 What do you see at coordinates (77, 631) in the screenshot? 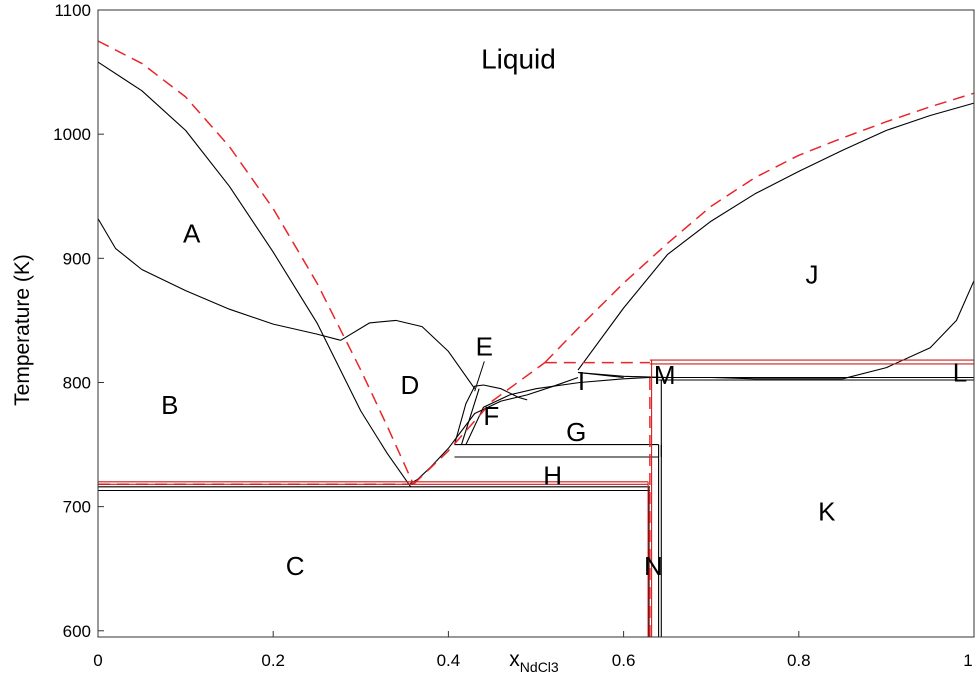
I see `y-tick-label: 600` at bounding box center [77, 631].